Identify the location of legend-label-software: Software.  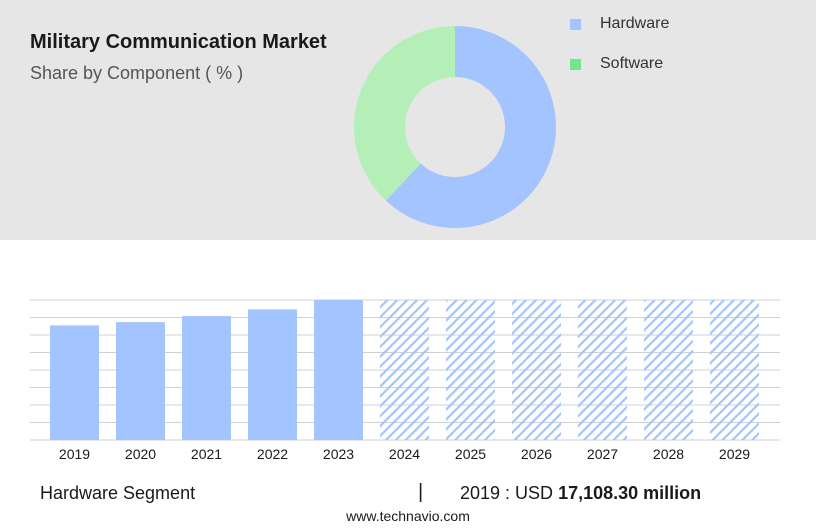
(632, 63).